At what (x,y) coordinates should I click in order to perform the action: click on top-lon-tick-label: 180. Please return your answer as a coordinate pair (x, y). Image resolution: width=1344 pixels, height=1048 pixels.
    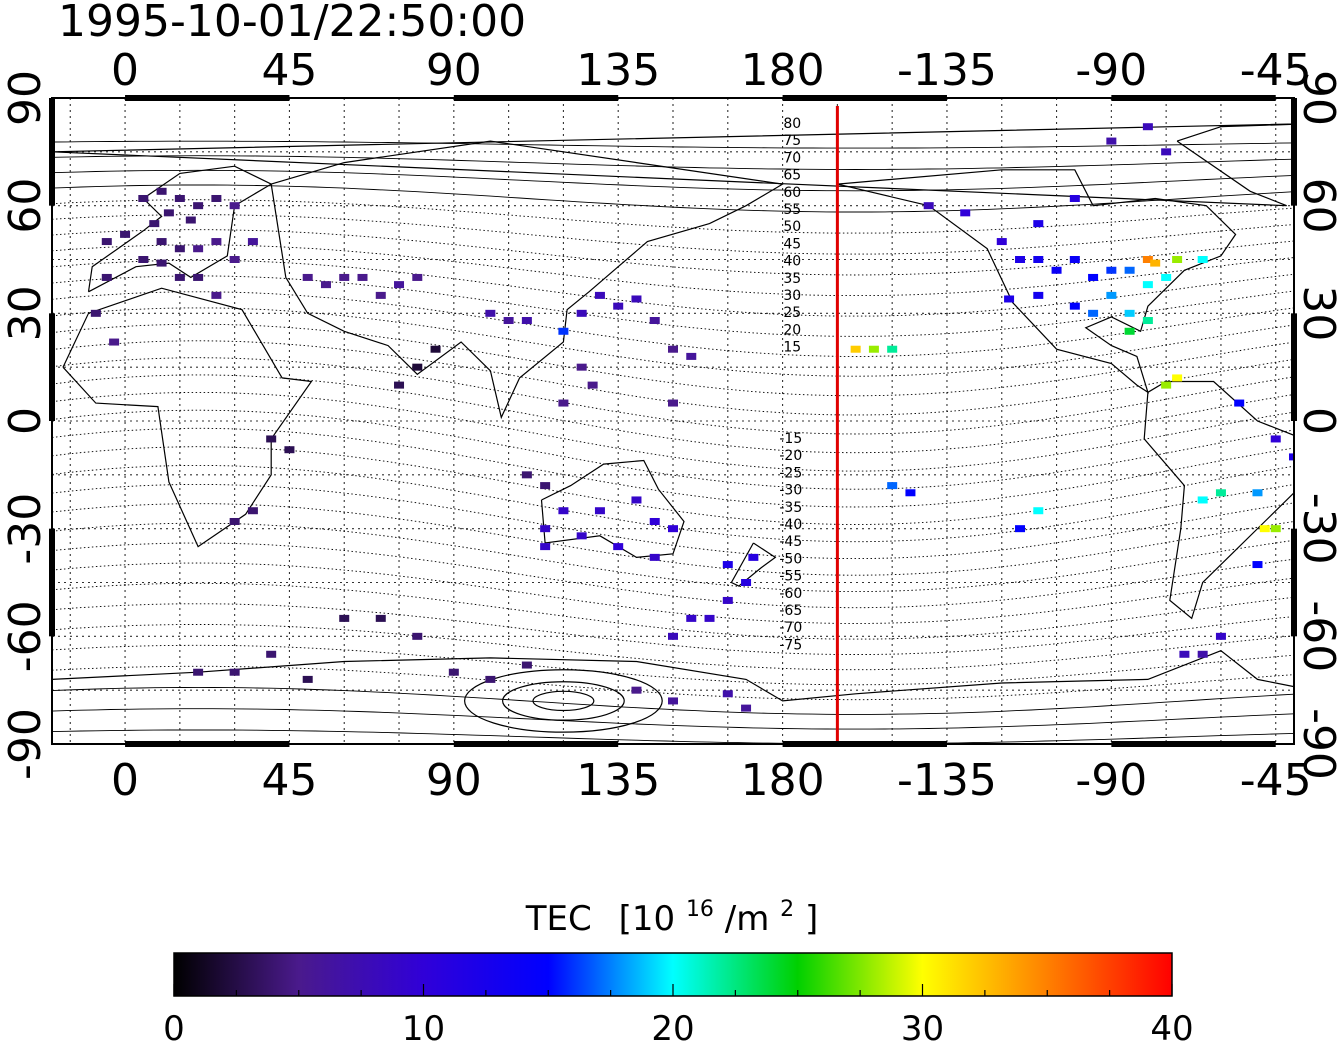
    Looking at the image, I should click on (783, 70).